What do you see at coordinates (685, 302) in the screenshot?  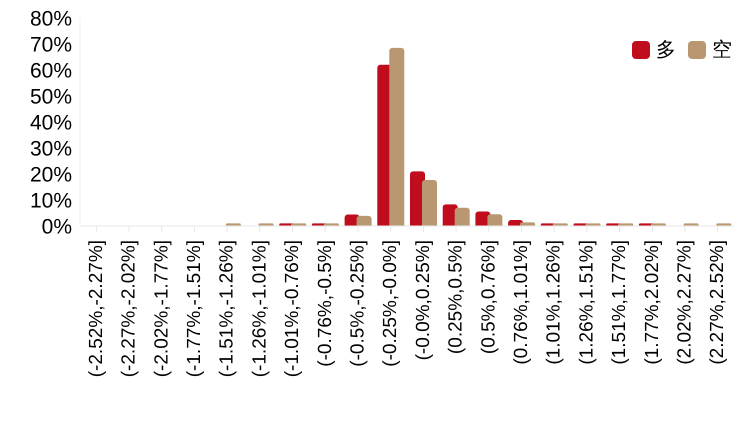 I see `x-tick-label: (2.02%,2.27%]` at bounding box center [685, 302].